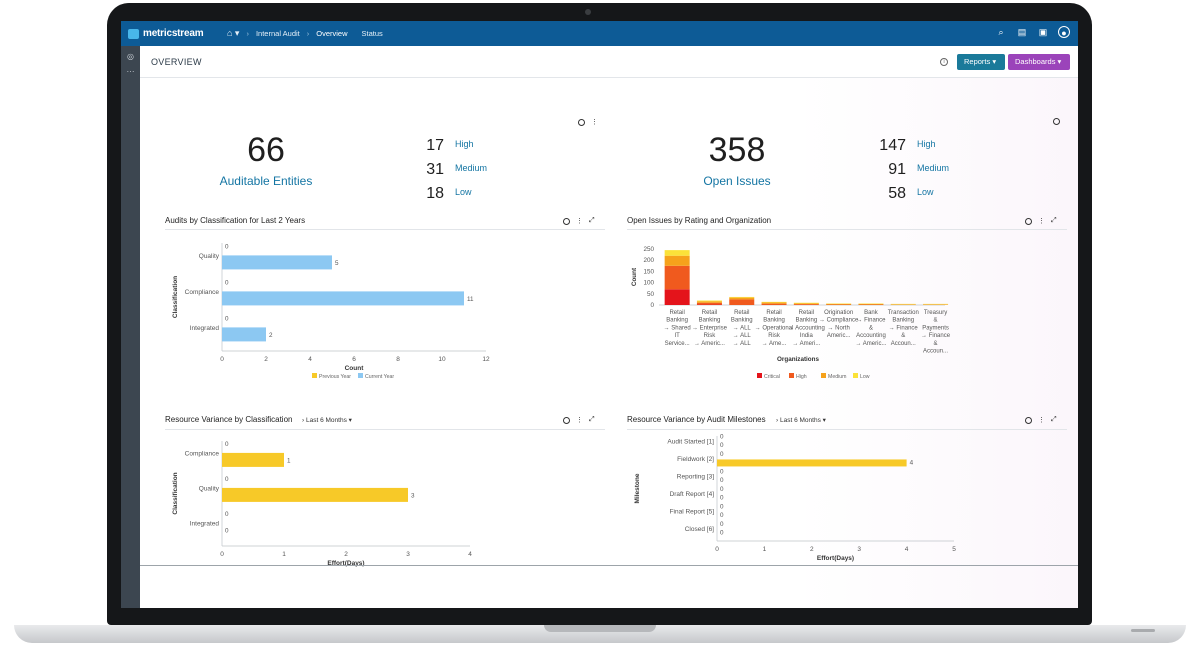  Describe the element at coordinates (925, 192) in the screenshot. I see `issues-low-label: Low` at that location.